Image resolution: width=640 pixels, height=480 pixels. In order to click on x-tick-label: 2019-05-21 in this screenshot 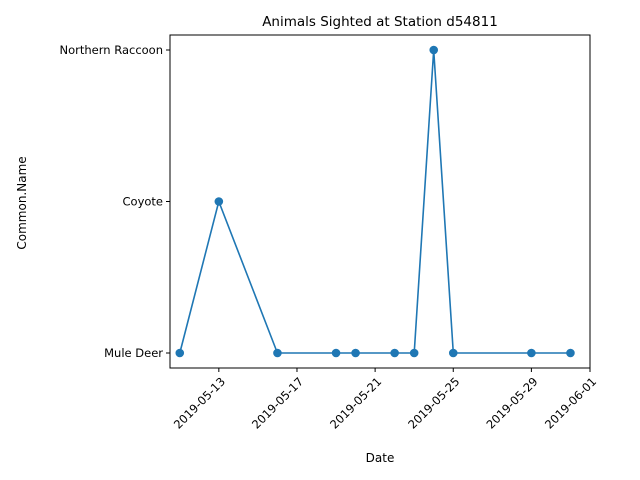, I will do `click(355, 402)`.